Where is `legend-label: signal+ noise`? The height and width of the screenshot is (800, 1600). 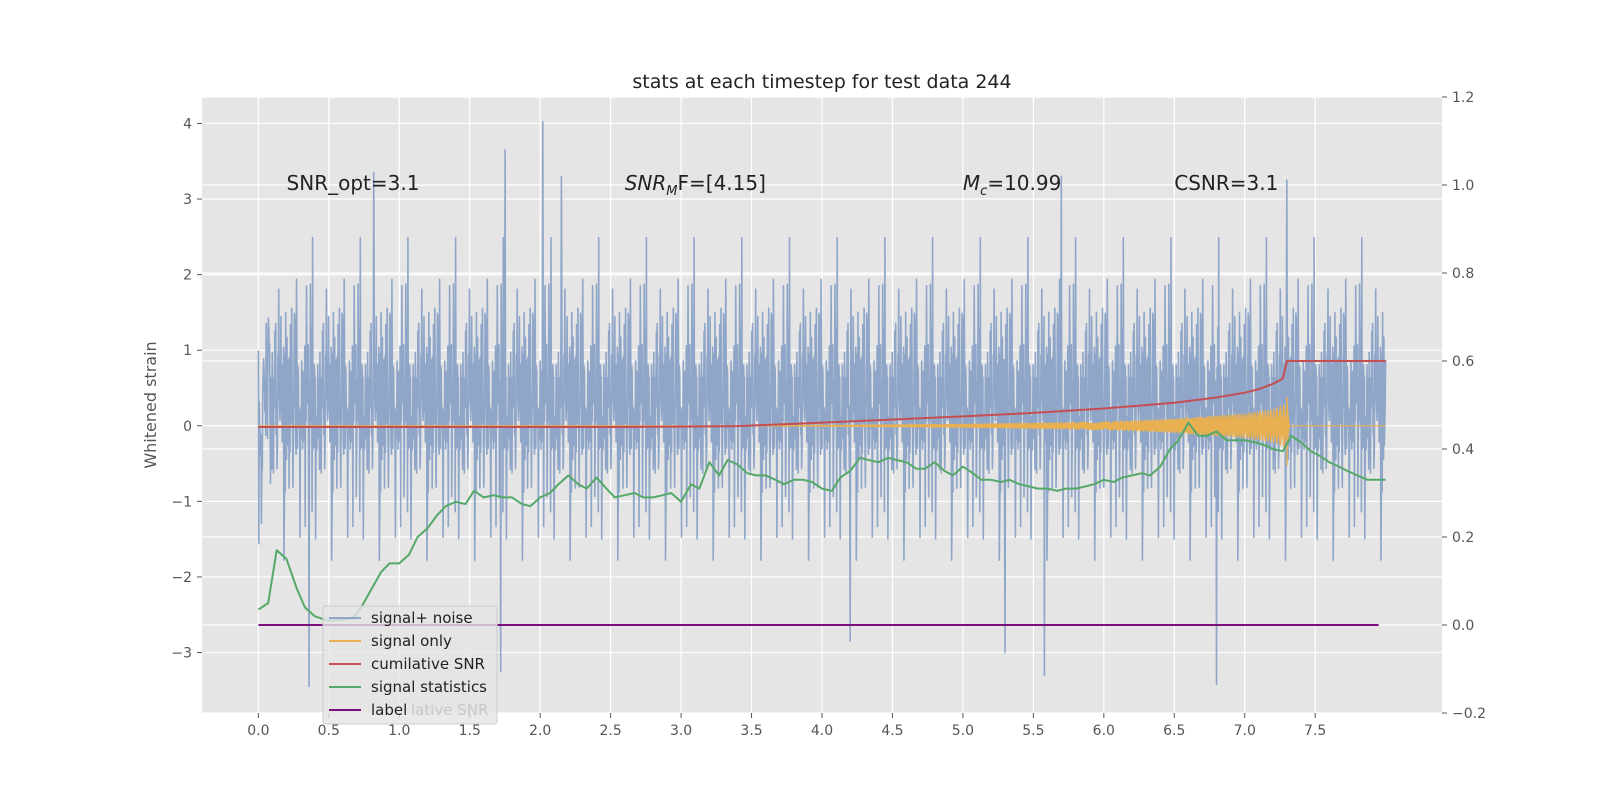 legend-label: signal+ noise is located at coordinates (422, 618).